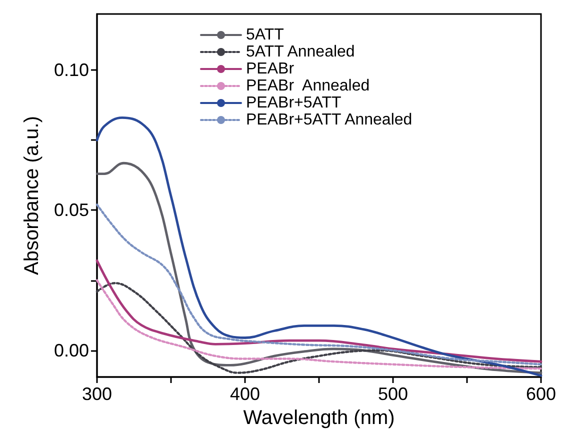  Describe the element at coordinates (308, 86) in the screenshot. I see `legend-label: PEABr Annealed` at that location.